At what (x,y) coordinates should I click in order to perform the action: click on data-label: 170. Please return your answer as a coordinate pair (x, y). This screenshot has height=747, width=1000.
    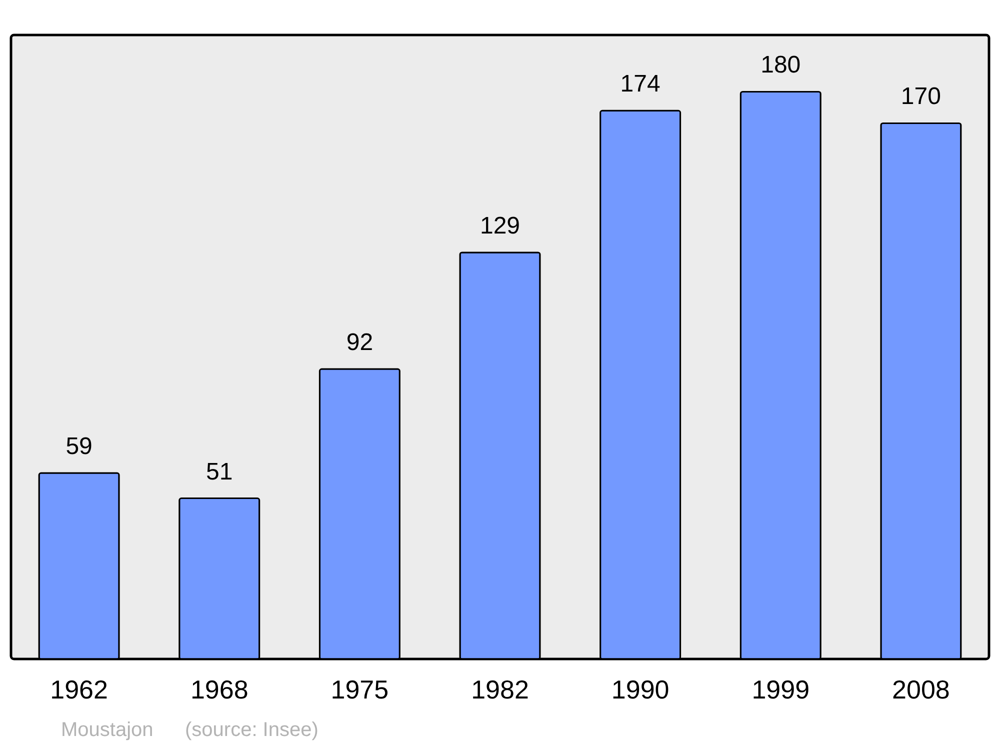
    Looking at the image, I should click on (920, 96).